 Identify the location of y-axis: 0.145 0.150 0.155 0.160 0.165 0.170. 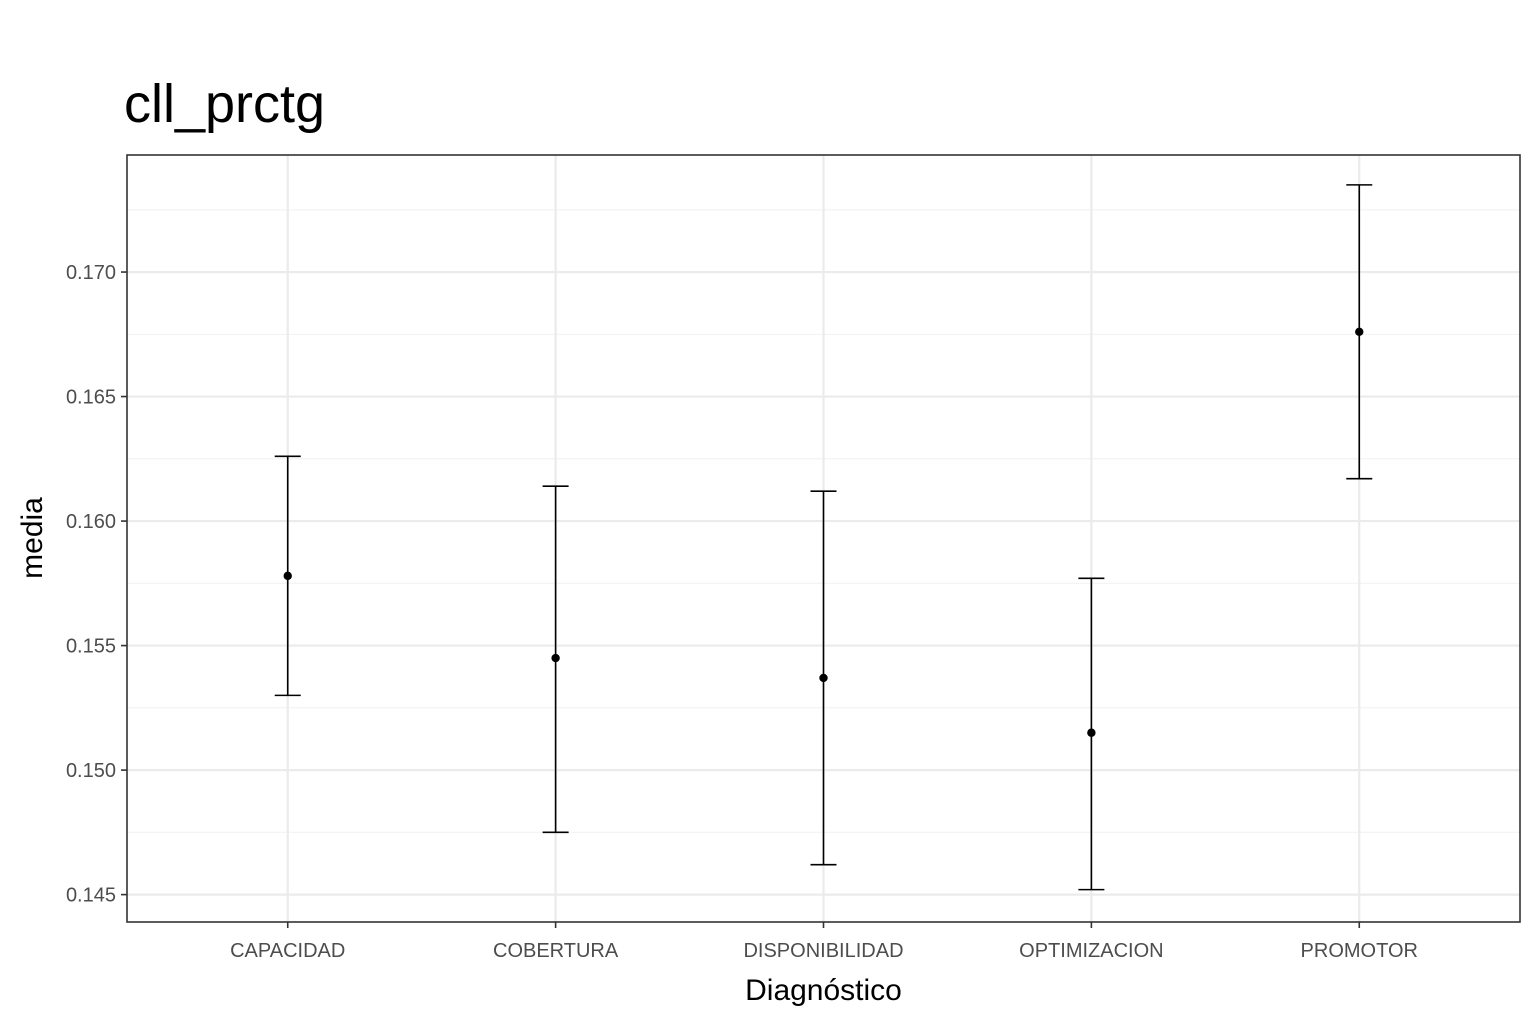
(96, 584).